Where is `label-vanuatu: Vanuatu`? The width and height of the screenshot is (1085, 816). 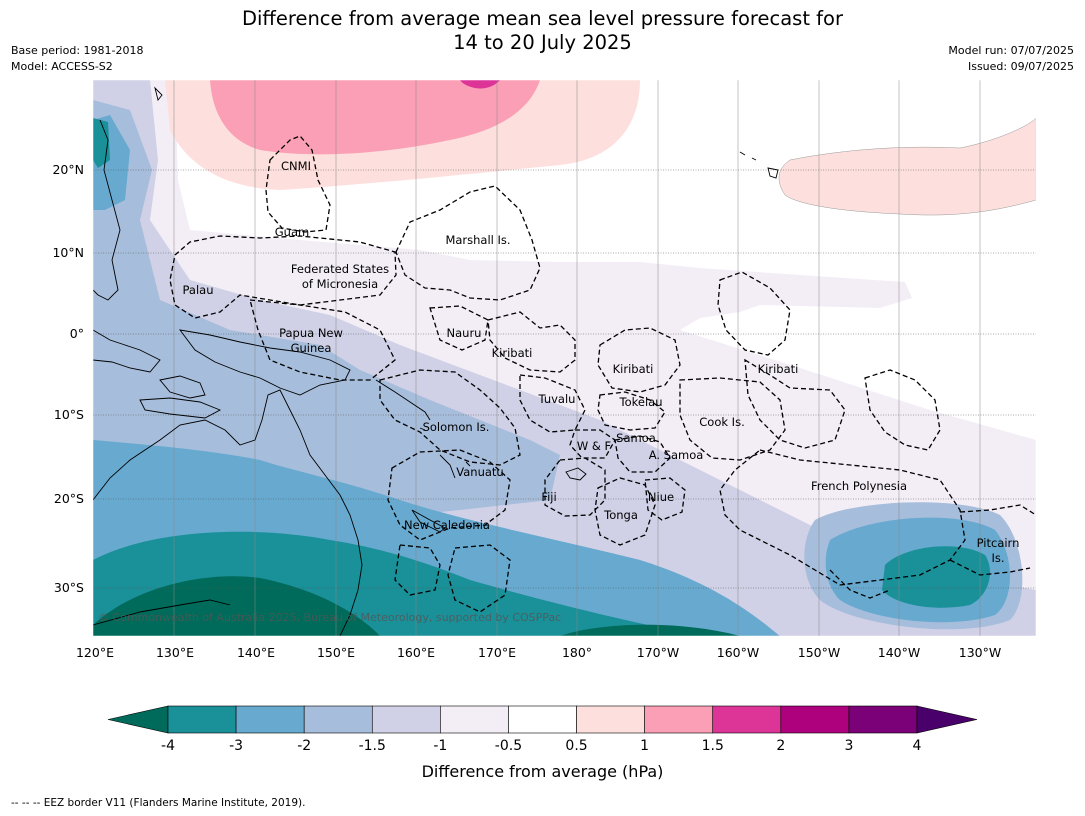 label-vanuatu: Vanuatu is located at coordinates (479, 472).